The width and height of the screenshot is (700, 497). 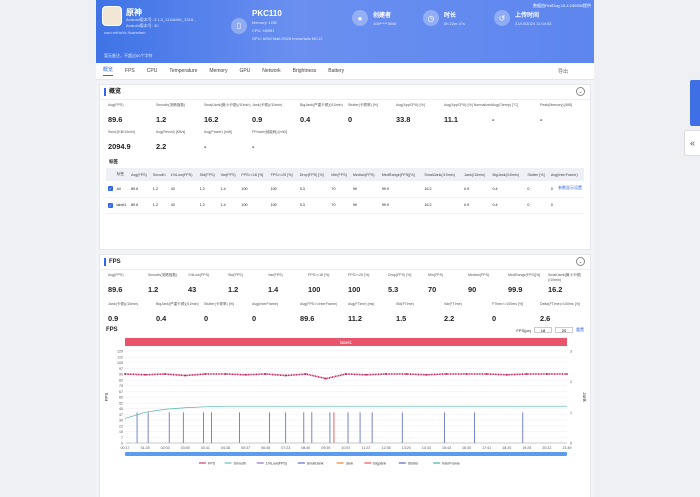 I want to click on legend-label: Jank, so click(x=350, y=464).